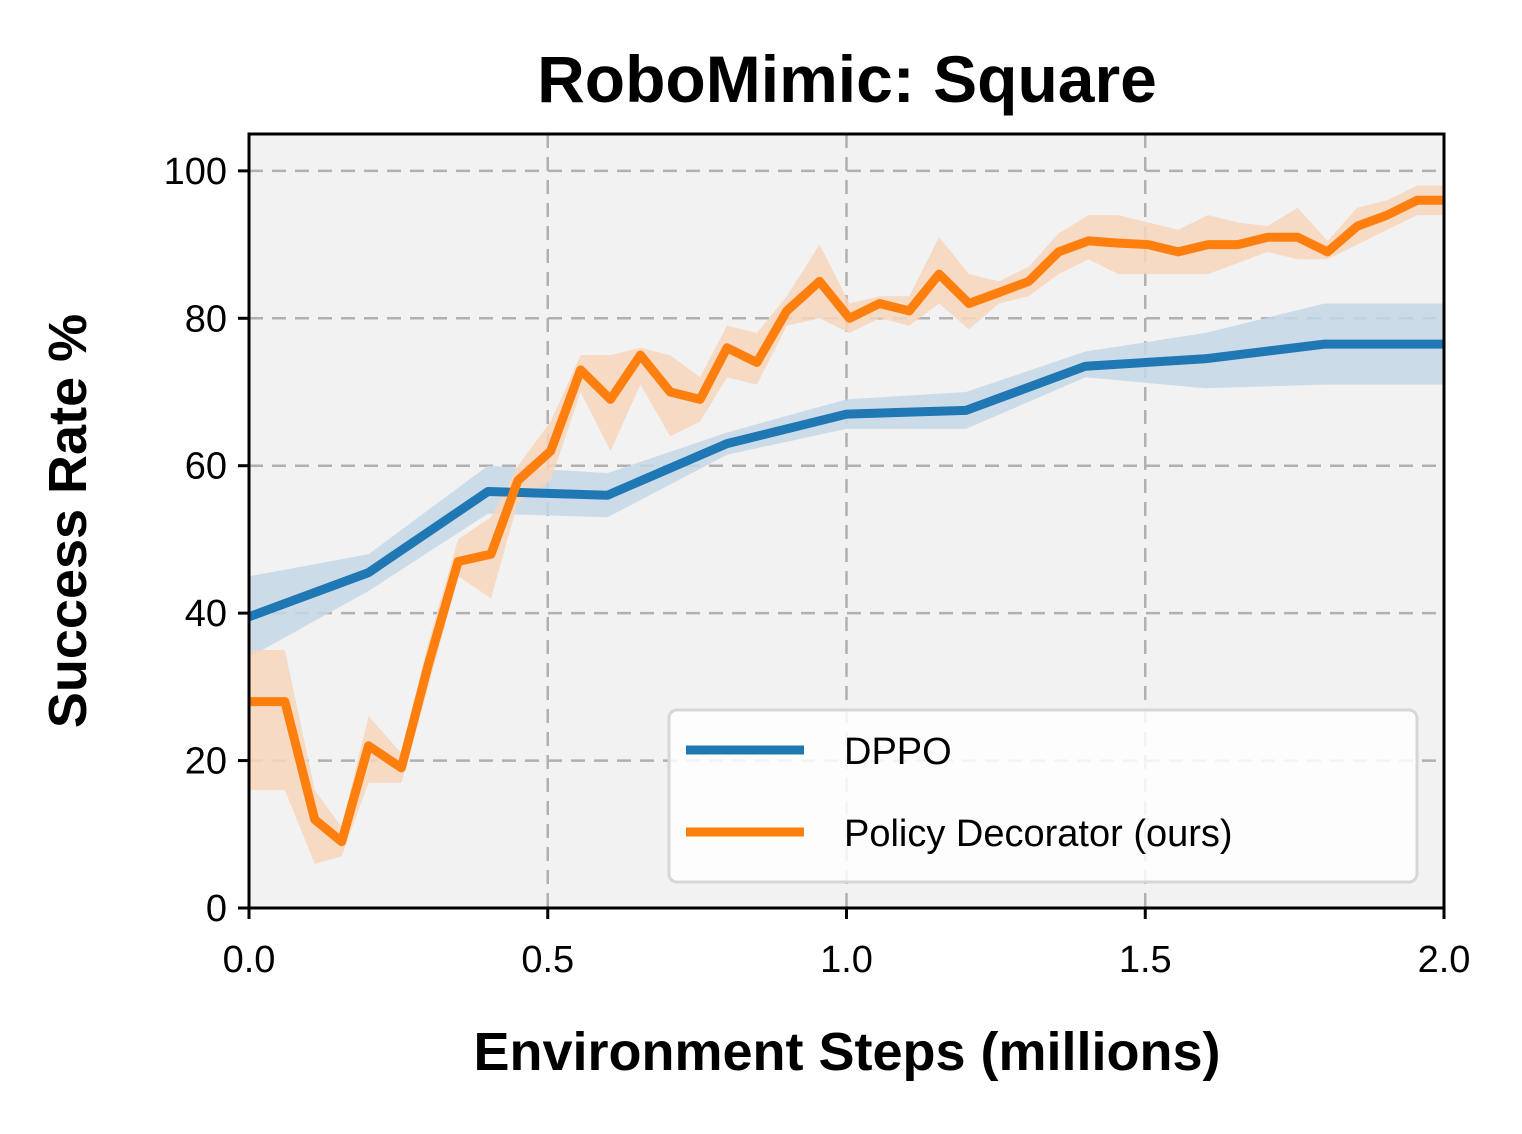 This screenshot has width=1522, height=1134. What do you see at coordinates (206, 614) in the screenshot?
I see `y-tick-label: 40` at bounding box center [206, 614].